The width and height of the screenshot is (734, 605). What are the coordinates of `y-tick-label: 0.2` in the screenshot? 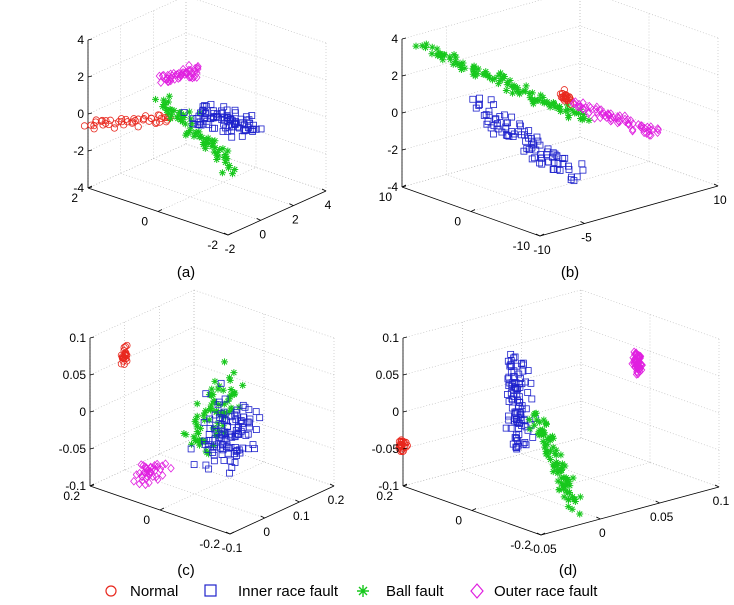 It's located at (71, 496).